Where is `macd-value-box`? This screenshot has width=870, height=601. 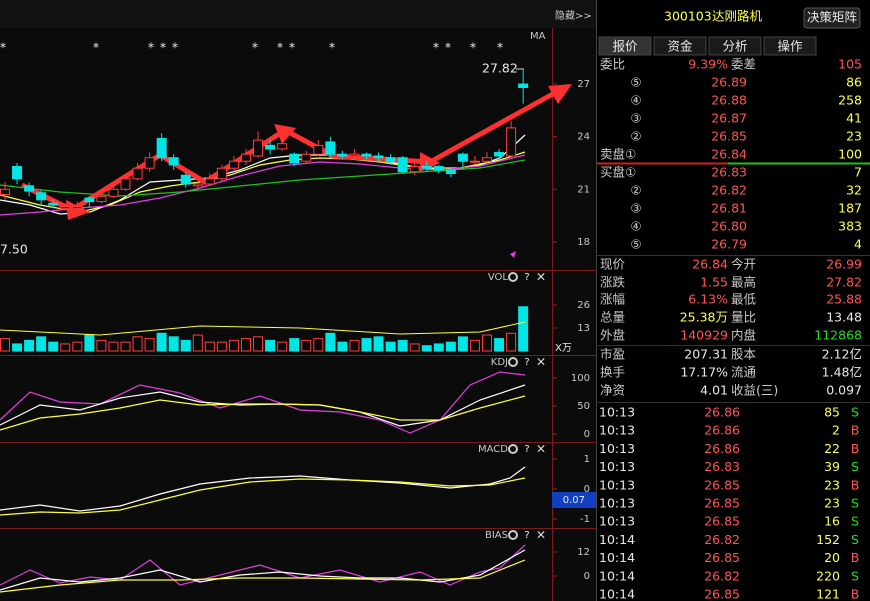 macd-value-box is located at coordinates (574, 500).